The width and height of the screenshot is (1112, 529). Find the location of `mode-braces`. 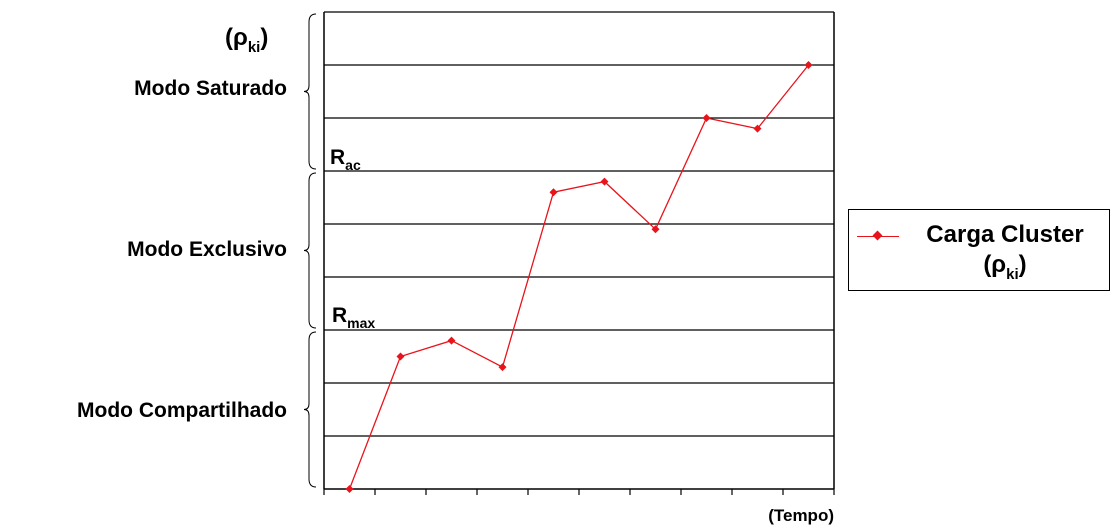

mode-braces is located at coordinates (310, 250).